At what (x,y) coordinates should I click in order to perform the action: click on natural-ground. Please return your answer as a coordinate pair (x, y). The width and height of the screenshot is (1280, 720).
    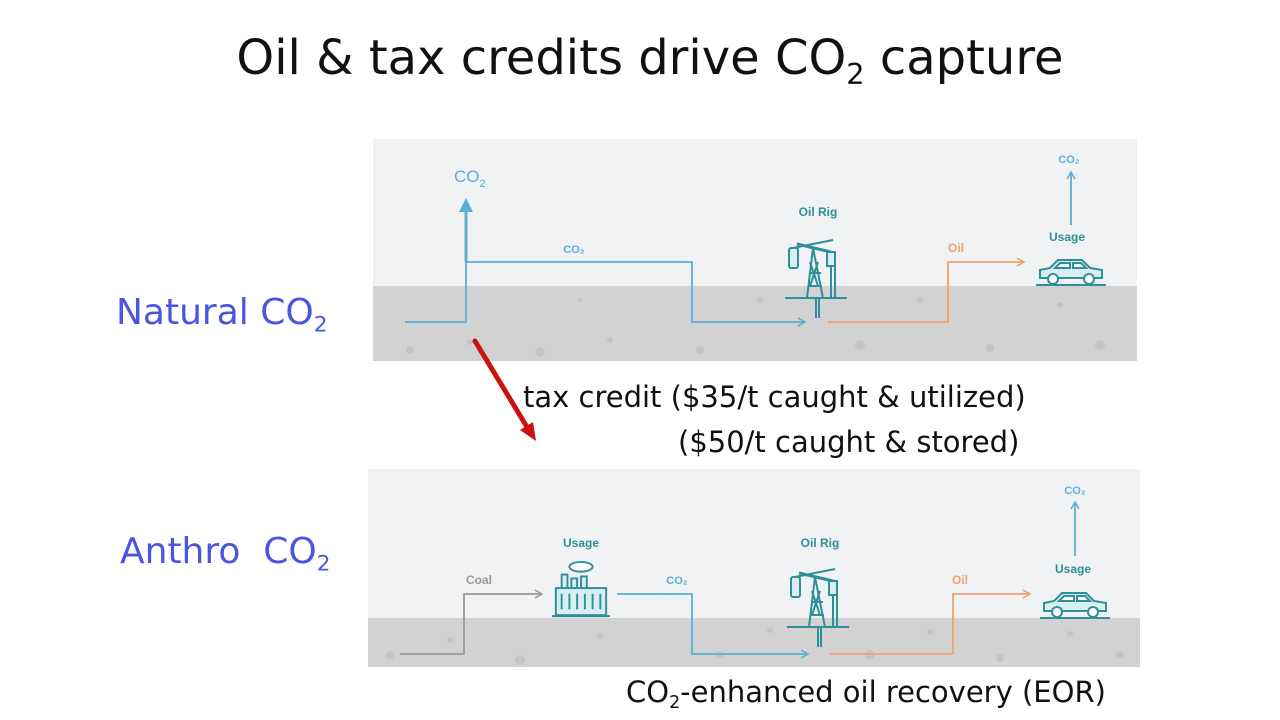
    Looking at the image, I should click on (755, 323).